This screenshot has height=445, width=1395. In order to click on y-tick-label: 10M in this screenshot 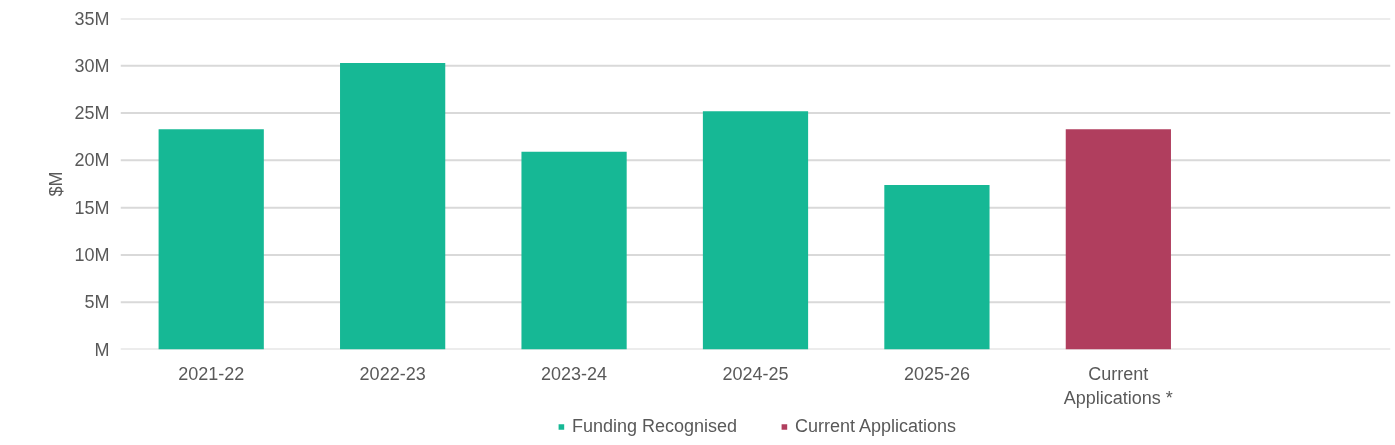, I will do `click(92, 254)`.